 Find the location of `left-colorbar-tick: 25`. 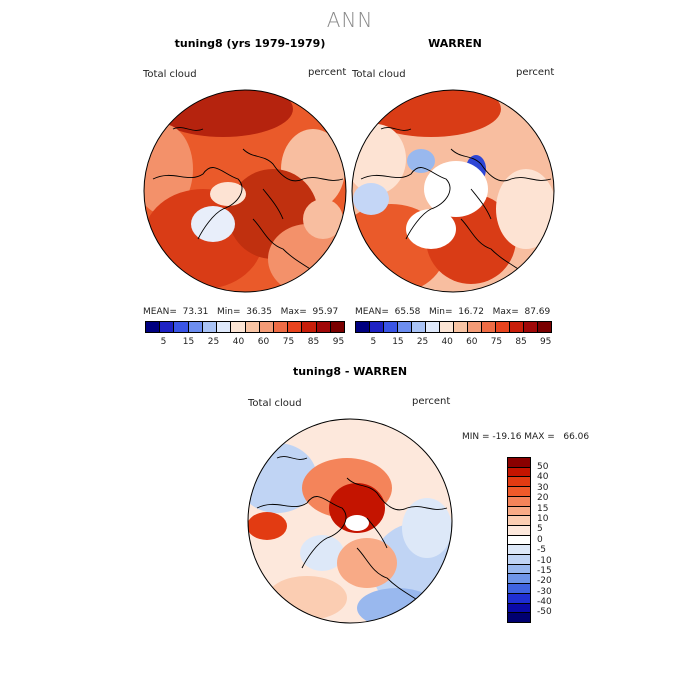

left-colorbar-tick: 25 is located at coordinates (213, 342).